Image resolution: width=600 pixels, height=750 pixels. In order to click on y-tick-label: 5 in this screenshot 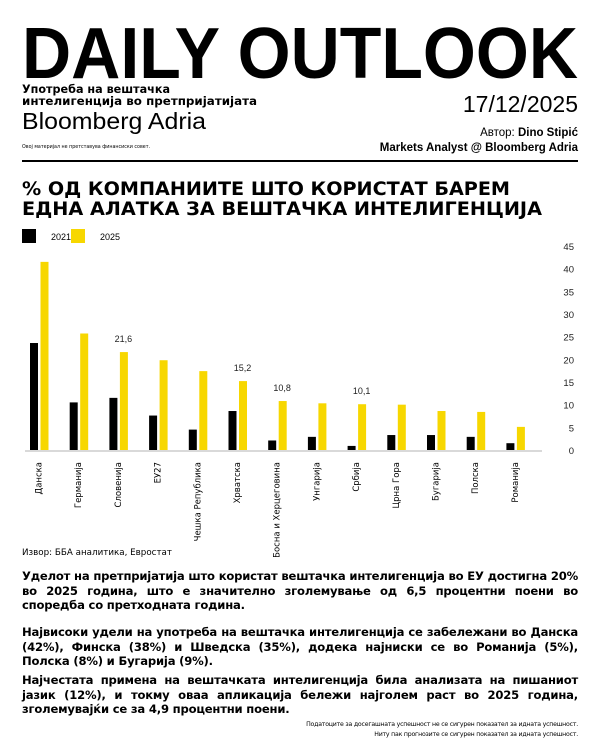, I will do `click(571, 428)`.